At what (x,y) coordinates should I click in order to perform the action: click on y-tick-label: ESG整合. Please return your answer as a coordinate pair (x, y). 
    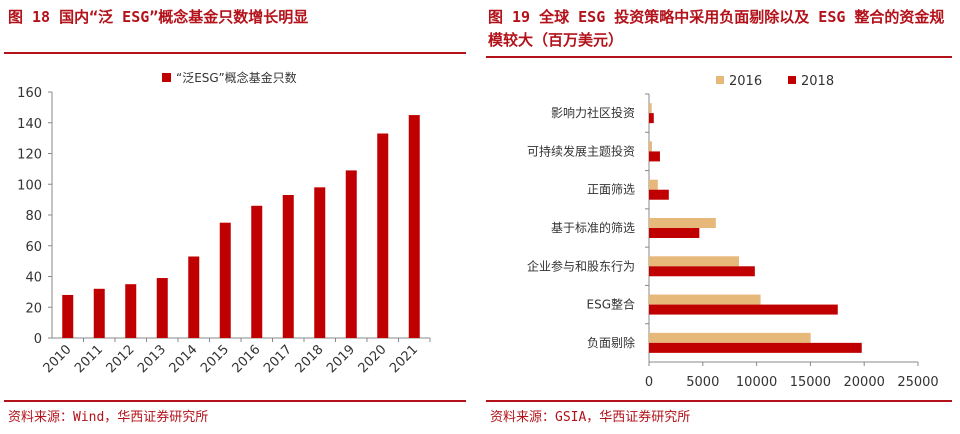
    Looking at the image, I should click on (611, 304).